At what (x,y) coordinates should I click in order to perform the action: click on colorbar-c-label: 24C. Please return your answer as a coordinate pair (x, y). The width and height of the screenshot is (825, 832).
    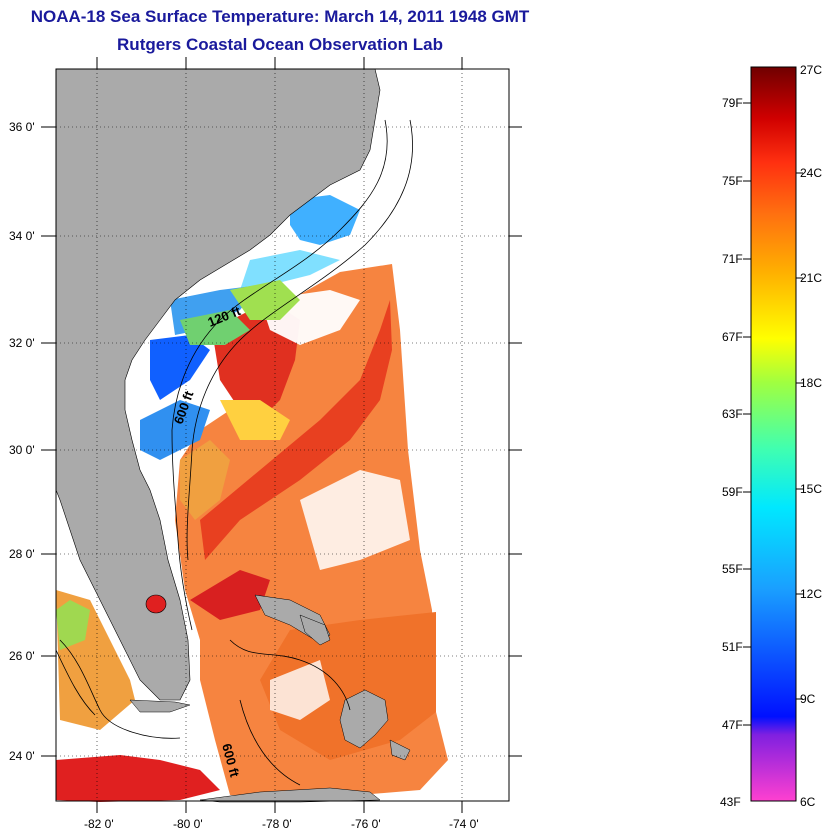
    Looking at the image, I should click on (811, 173).